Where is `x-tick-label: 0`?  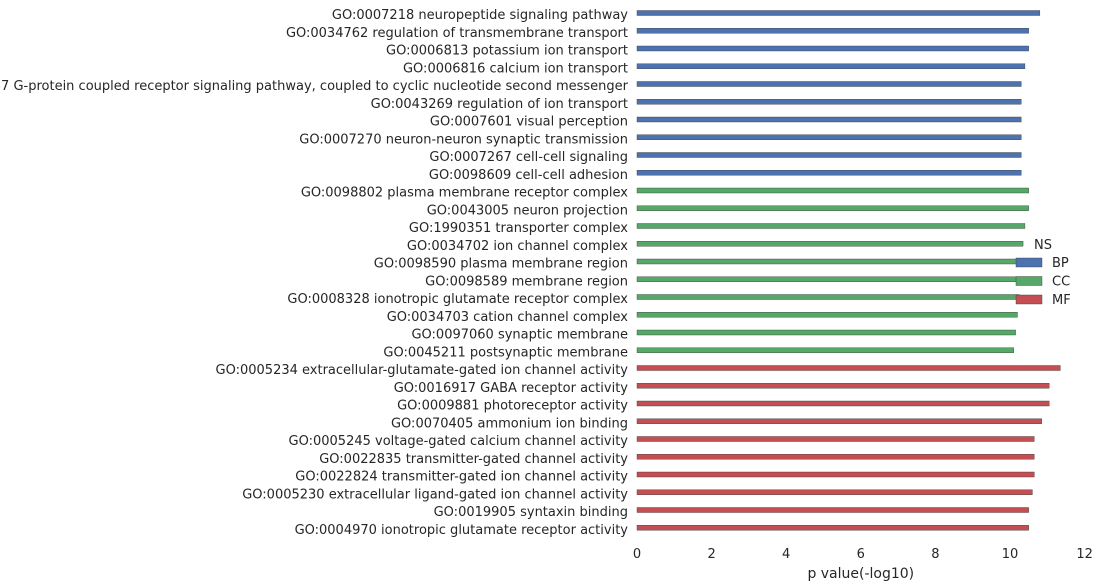
x-tick-label: 0 is located at coordinates (637, 554).